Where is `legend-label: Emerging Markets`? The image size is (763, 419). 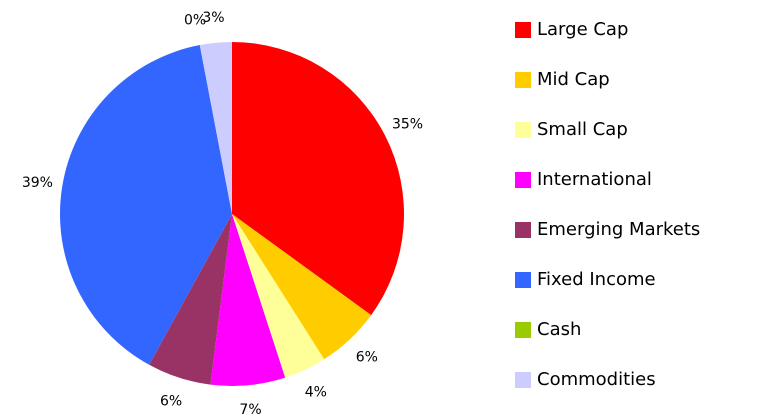 legend-label: Emerging Markets is located at coordinates (618, 229).